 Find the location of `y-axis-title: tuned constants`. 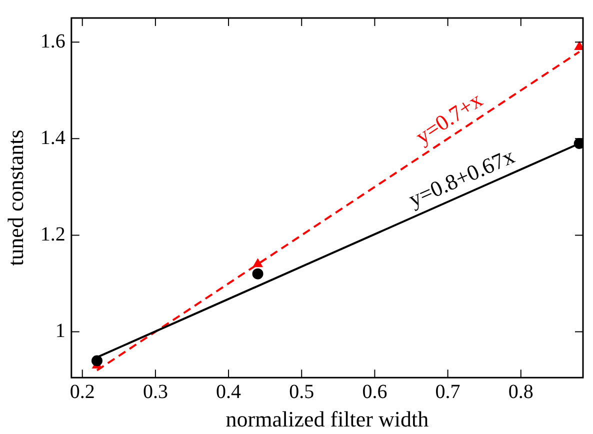

y-axis-title: tuned constants is located at coordinates (15, 198).